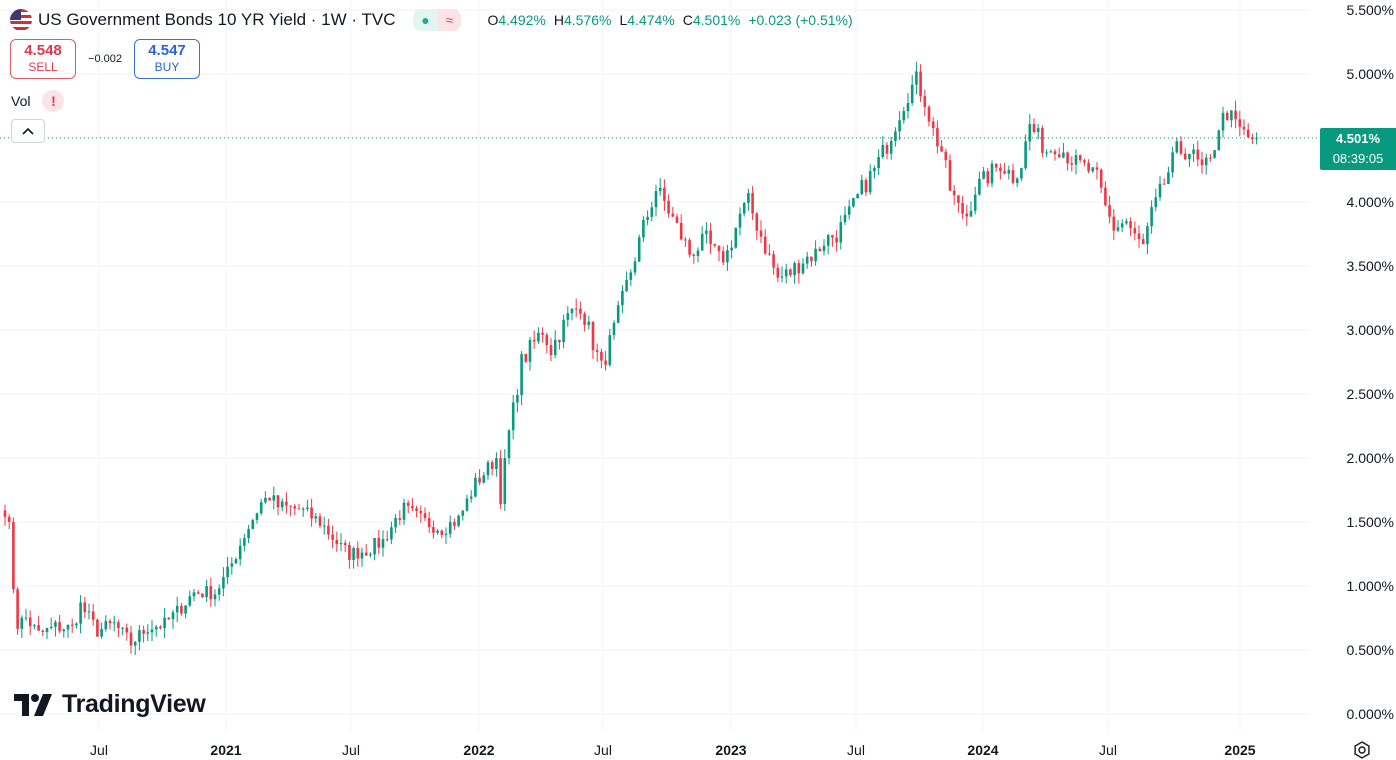  Describe the element at coordinates (1370, 458) in the screenshot. I see `y-tick-label: 2.000%` at that location.